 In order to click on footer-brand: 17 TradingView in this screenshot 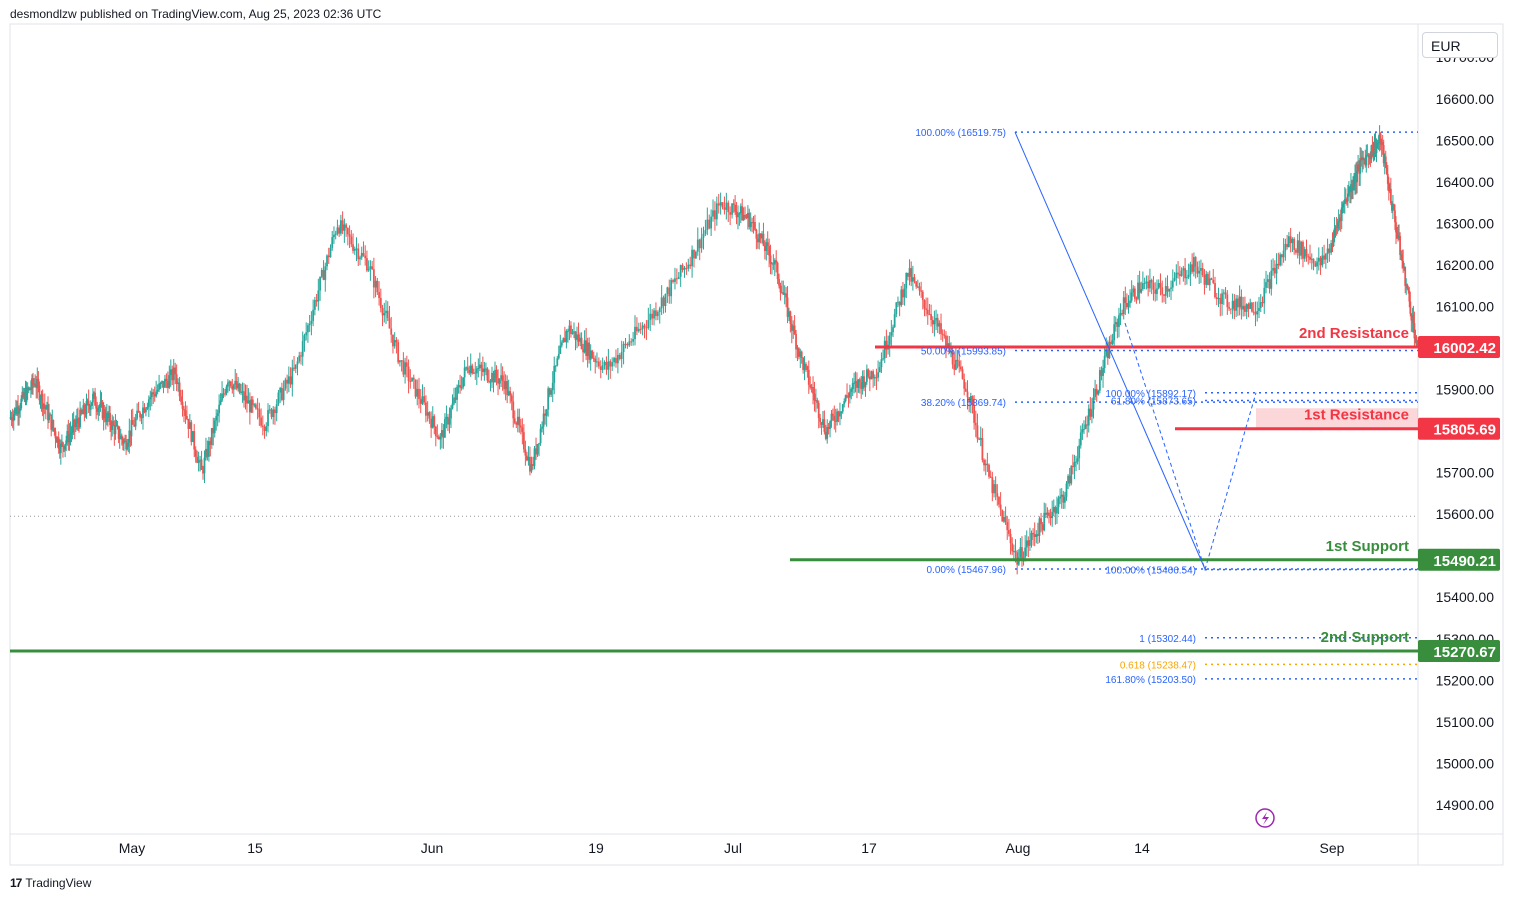, I will do `click(50, 883)`.